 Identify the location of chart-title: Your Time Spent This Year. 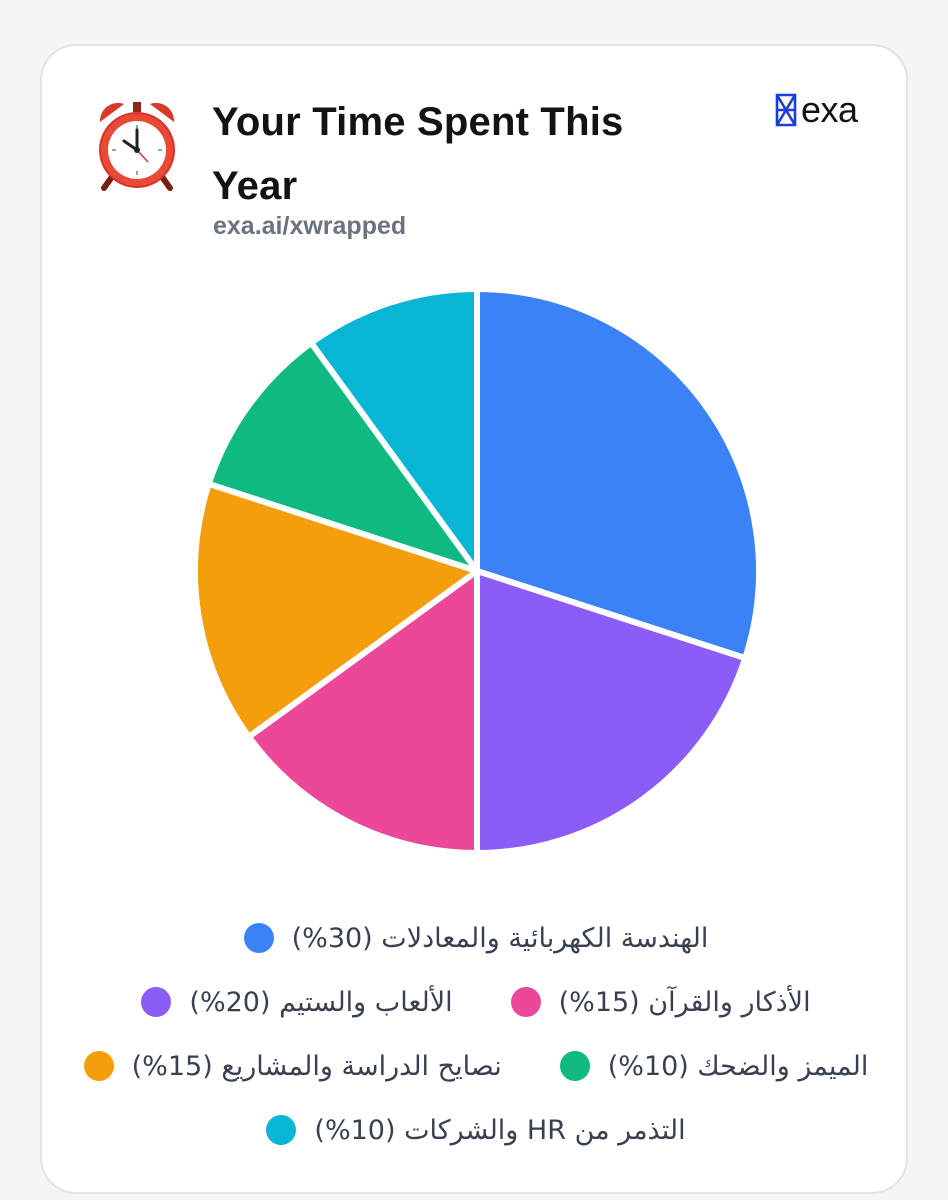
(418, 154).